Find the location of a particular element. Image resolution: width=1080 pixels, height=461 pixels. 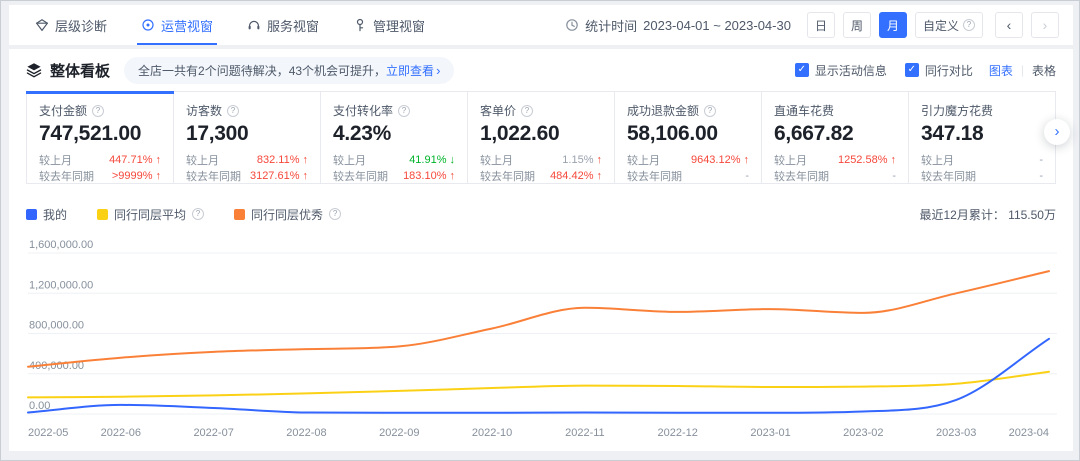

metric-card-rows: 较上月 - 较去年同期 - is located at coordinates (982, 168).